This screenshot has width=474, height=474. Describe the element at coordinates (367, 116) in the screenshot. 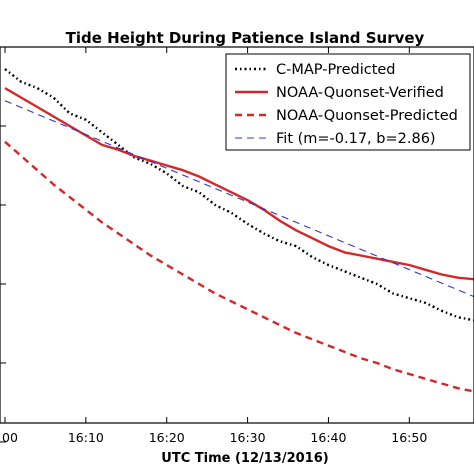

I see `legend-label-noaa-quonset-predicted: NOAA-Quonset-Predicted` at that location.